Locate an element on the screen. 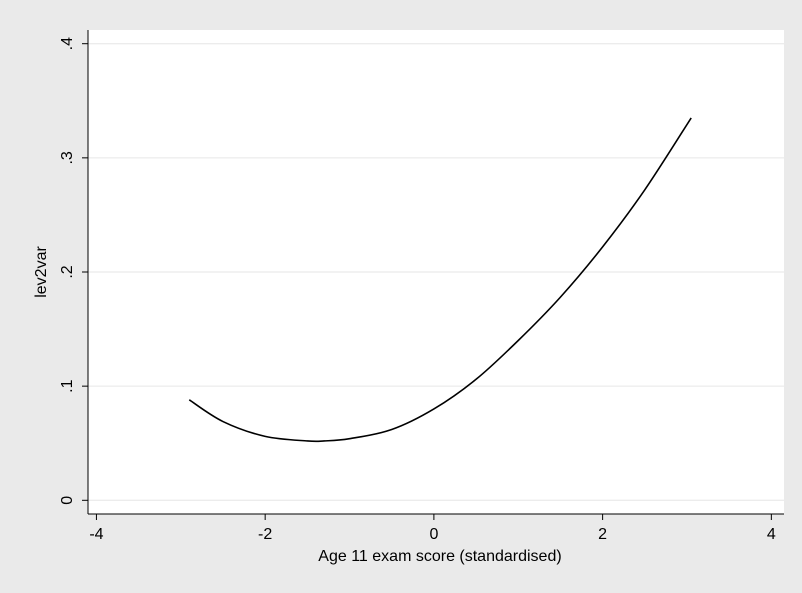 The height and width of the screenshot is (593, 802). y-tick-label: .2 is located at coordinates (67, 271).